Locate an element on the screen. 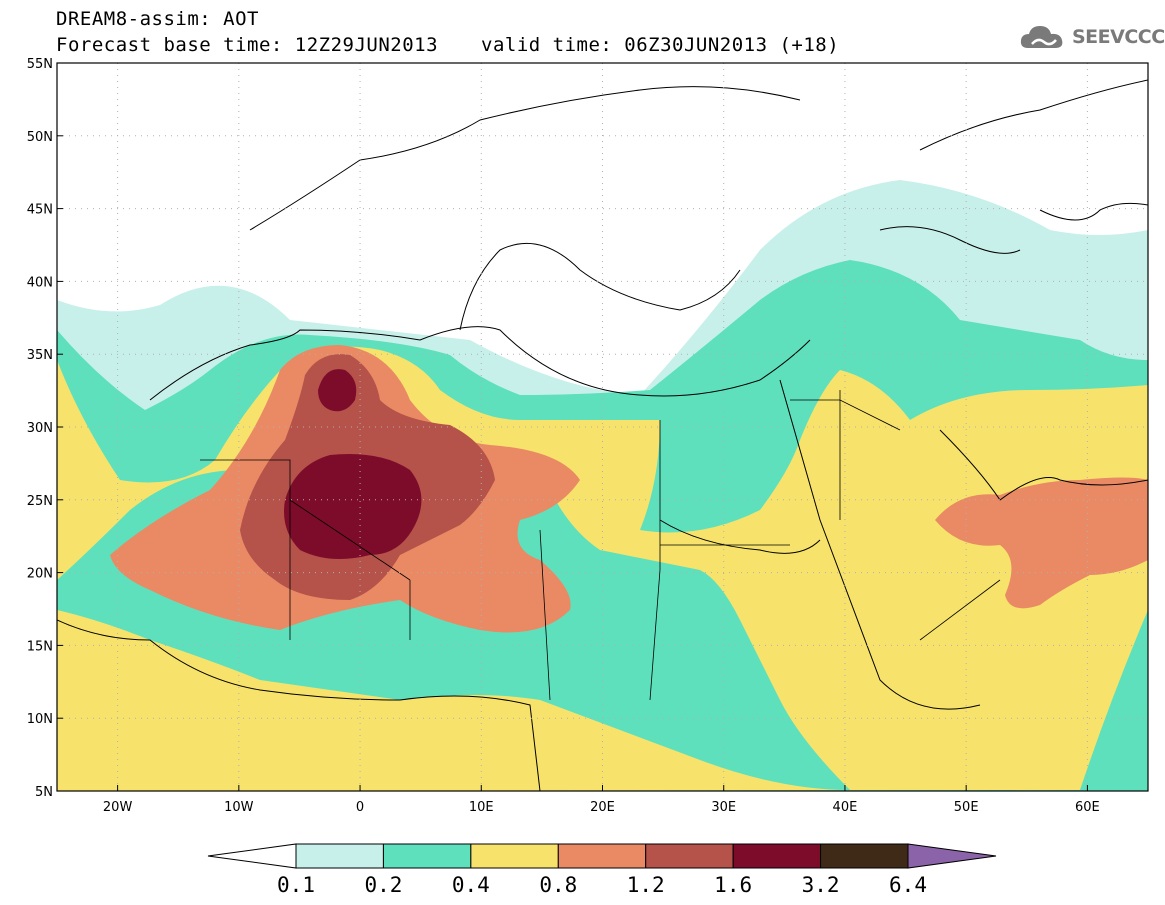 This screenshot has width=1165, height=905. colorbar-boxes is located at coordinates (602, 856).